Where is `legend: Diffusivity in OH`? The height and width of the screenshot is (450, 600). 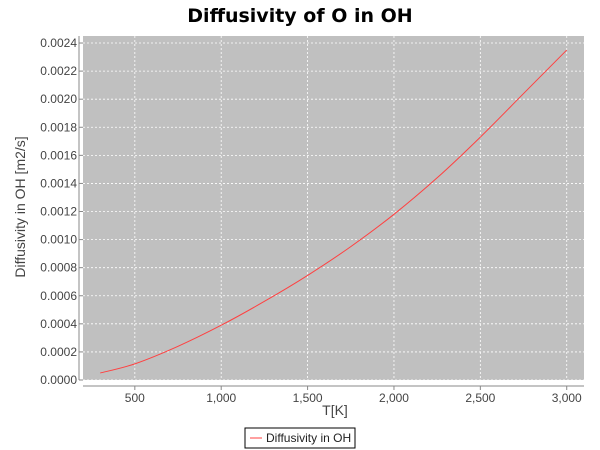 legend: Diffusivity in OH is located at coordinates (300, 438).